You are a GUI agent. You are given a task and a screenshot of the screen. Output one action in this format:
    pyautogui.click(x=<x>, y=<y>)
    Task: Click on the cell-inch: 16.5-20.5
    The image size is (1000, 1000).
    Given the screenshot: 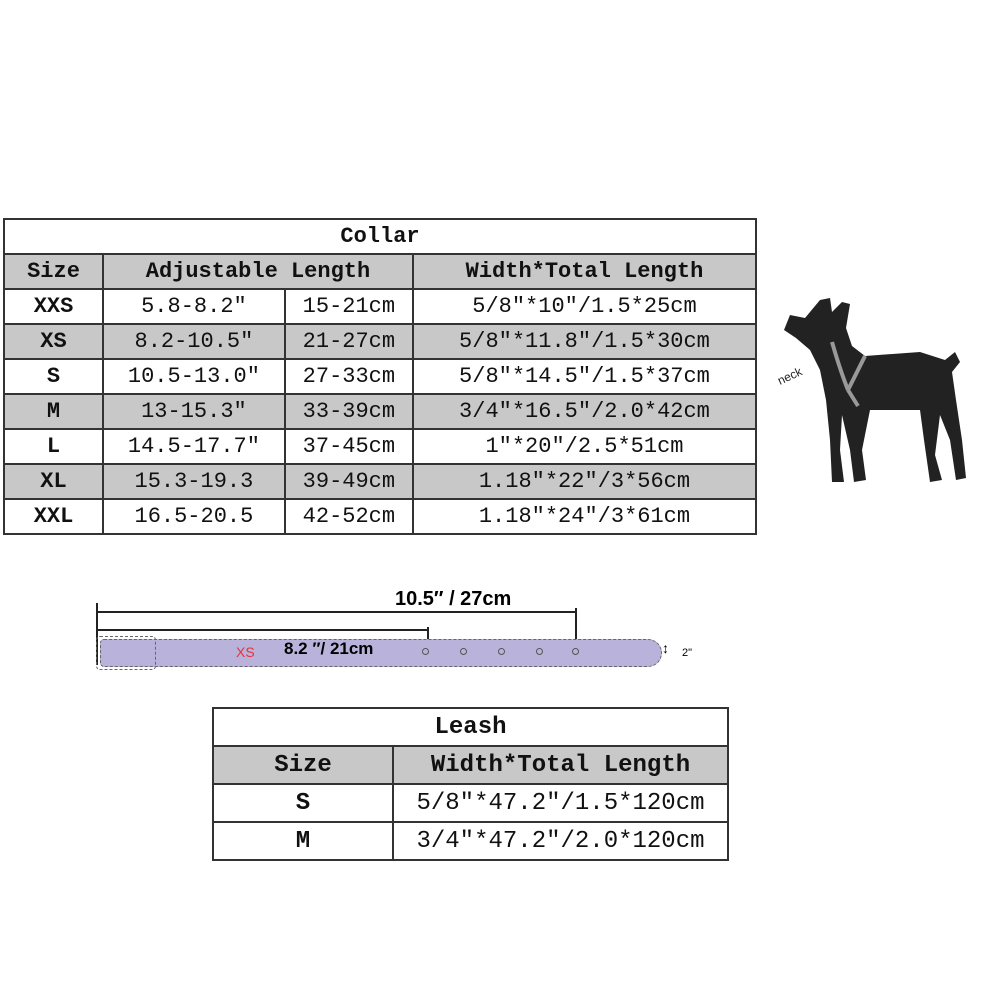 What is the action you would take?
    pyautogui.click(x=194, y=516)
    